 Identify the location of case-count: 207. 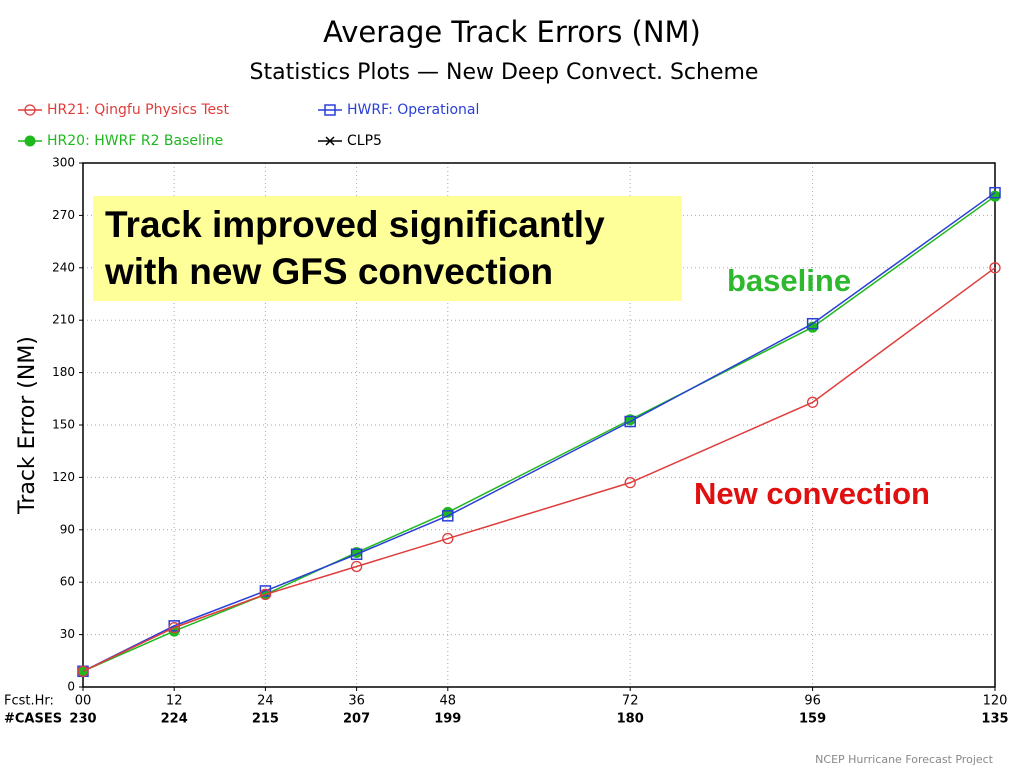
(356, 719).